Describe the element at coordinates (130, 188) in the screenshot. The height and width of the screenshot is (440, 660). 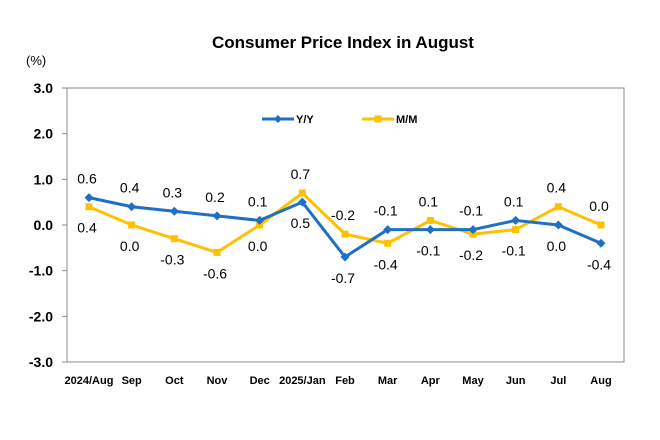
I see `yy-data-label: 0.4` at that location.